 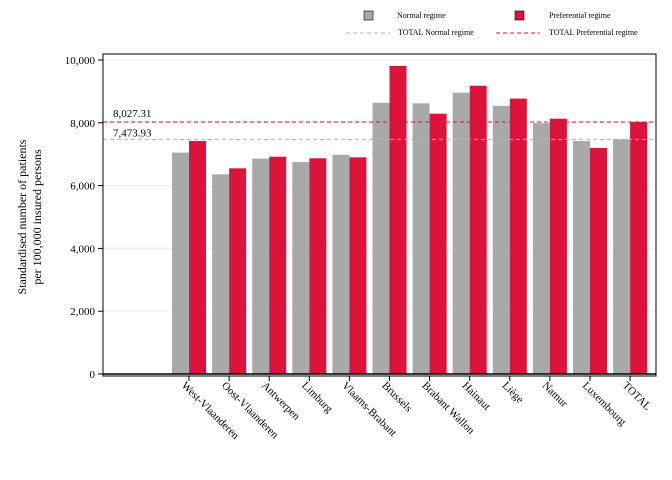 What do you see at coordinates (82, 187) in the screenshot?
I see `y-tick-label-6000: 6,000` at bounding box center [82, 187].